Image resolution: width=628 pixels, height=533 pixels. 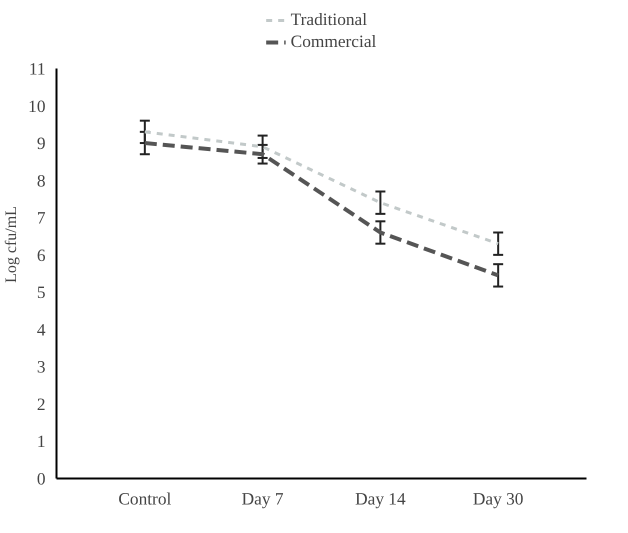 I want to click on y-tick-label: 4, so click(x=41, y=330).